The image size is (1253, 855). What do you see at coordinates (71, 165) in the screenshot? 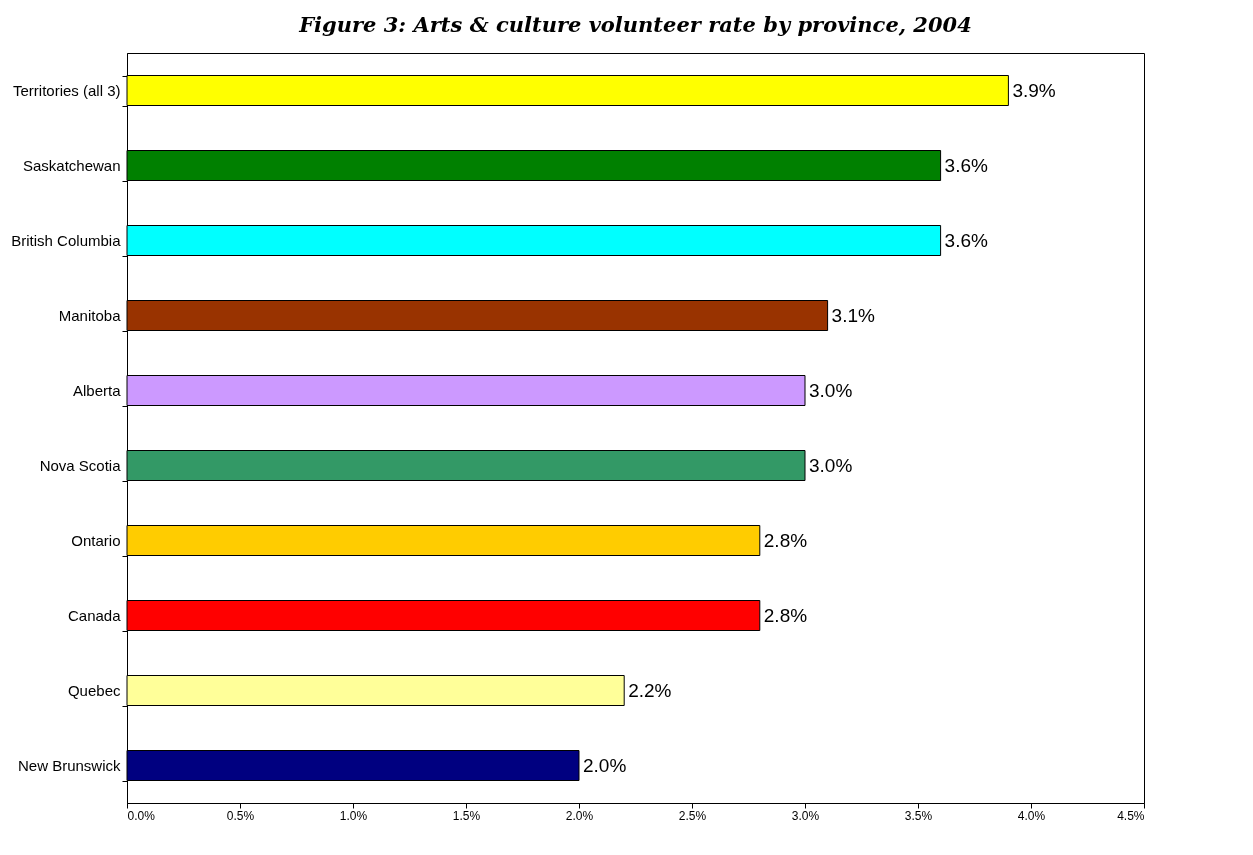
I see `y-tick-label: Saskatchewan` at bounding box center [71, 165].